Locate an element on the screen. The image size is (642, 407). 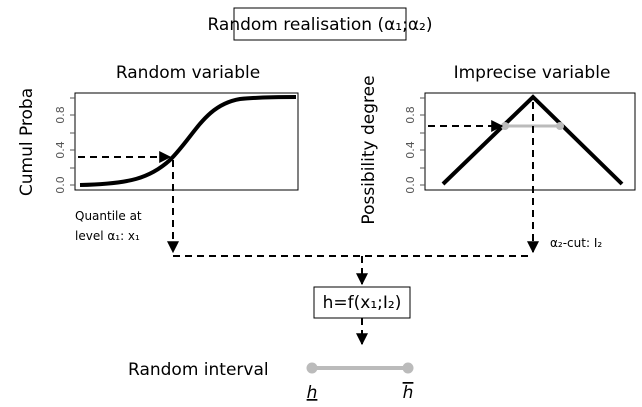
left-y-label: Cumul Proba is located at coordinates (27, 142).